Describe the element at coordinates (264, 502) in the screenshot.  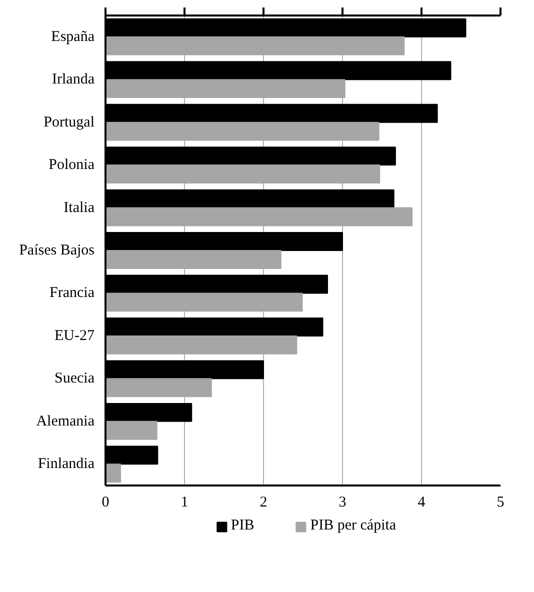
I see `x-tick-label: 2` at that location.